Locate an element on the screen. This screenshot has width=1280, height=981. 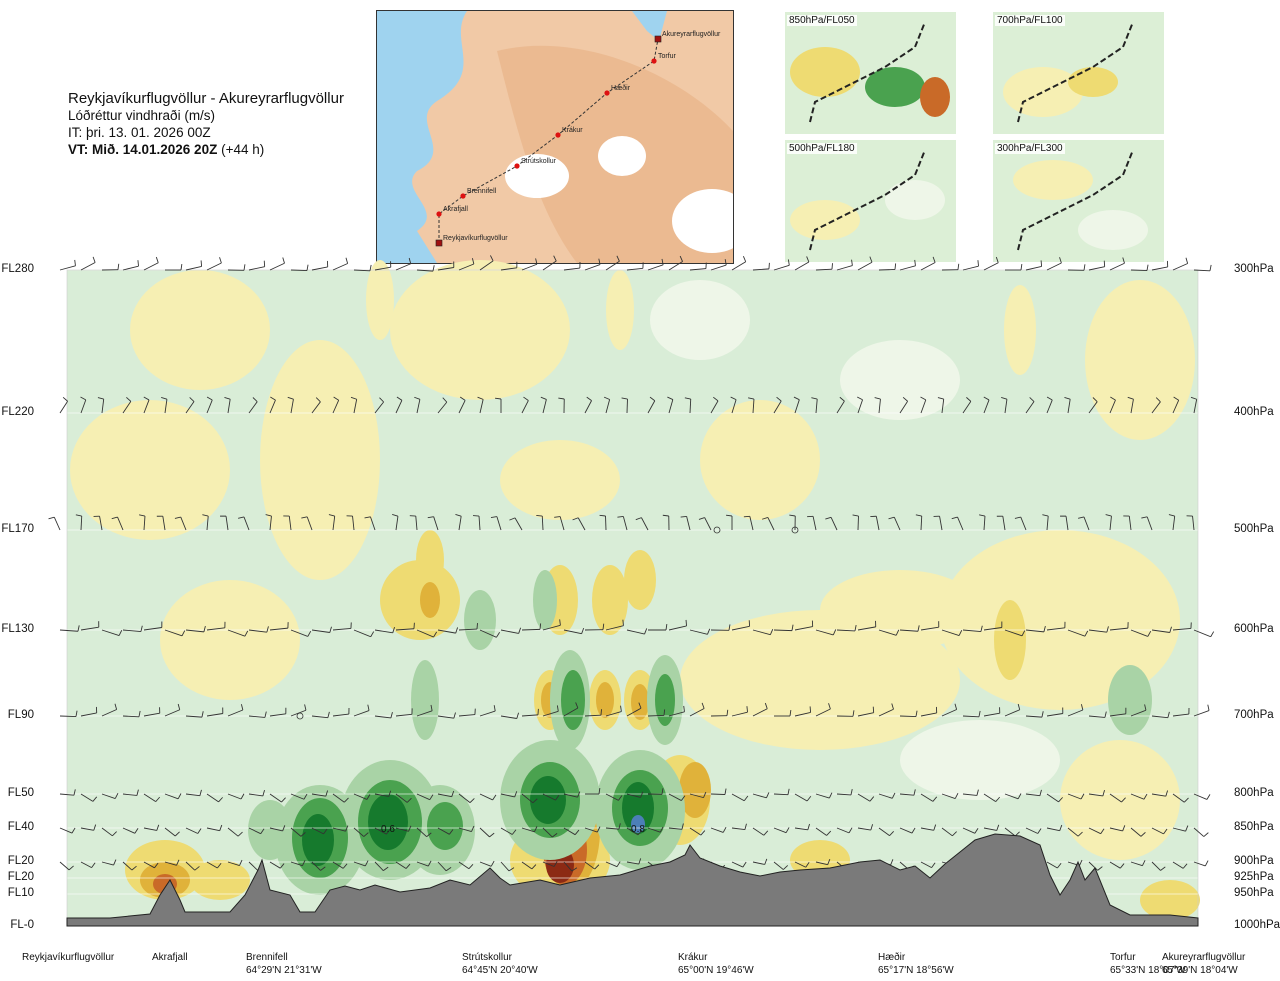
calm-wind-circle is located at coordinates (300, 716).